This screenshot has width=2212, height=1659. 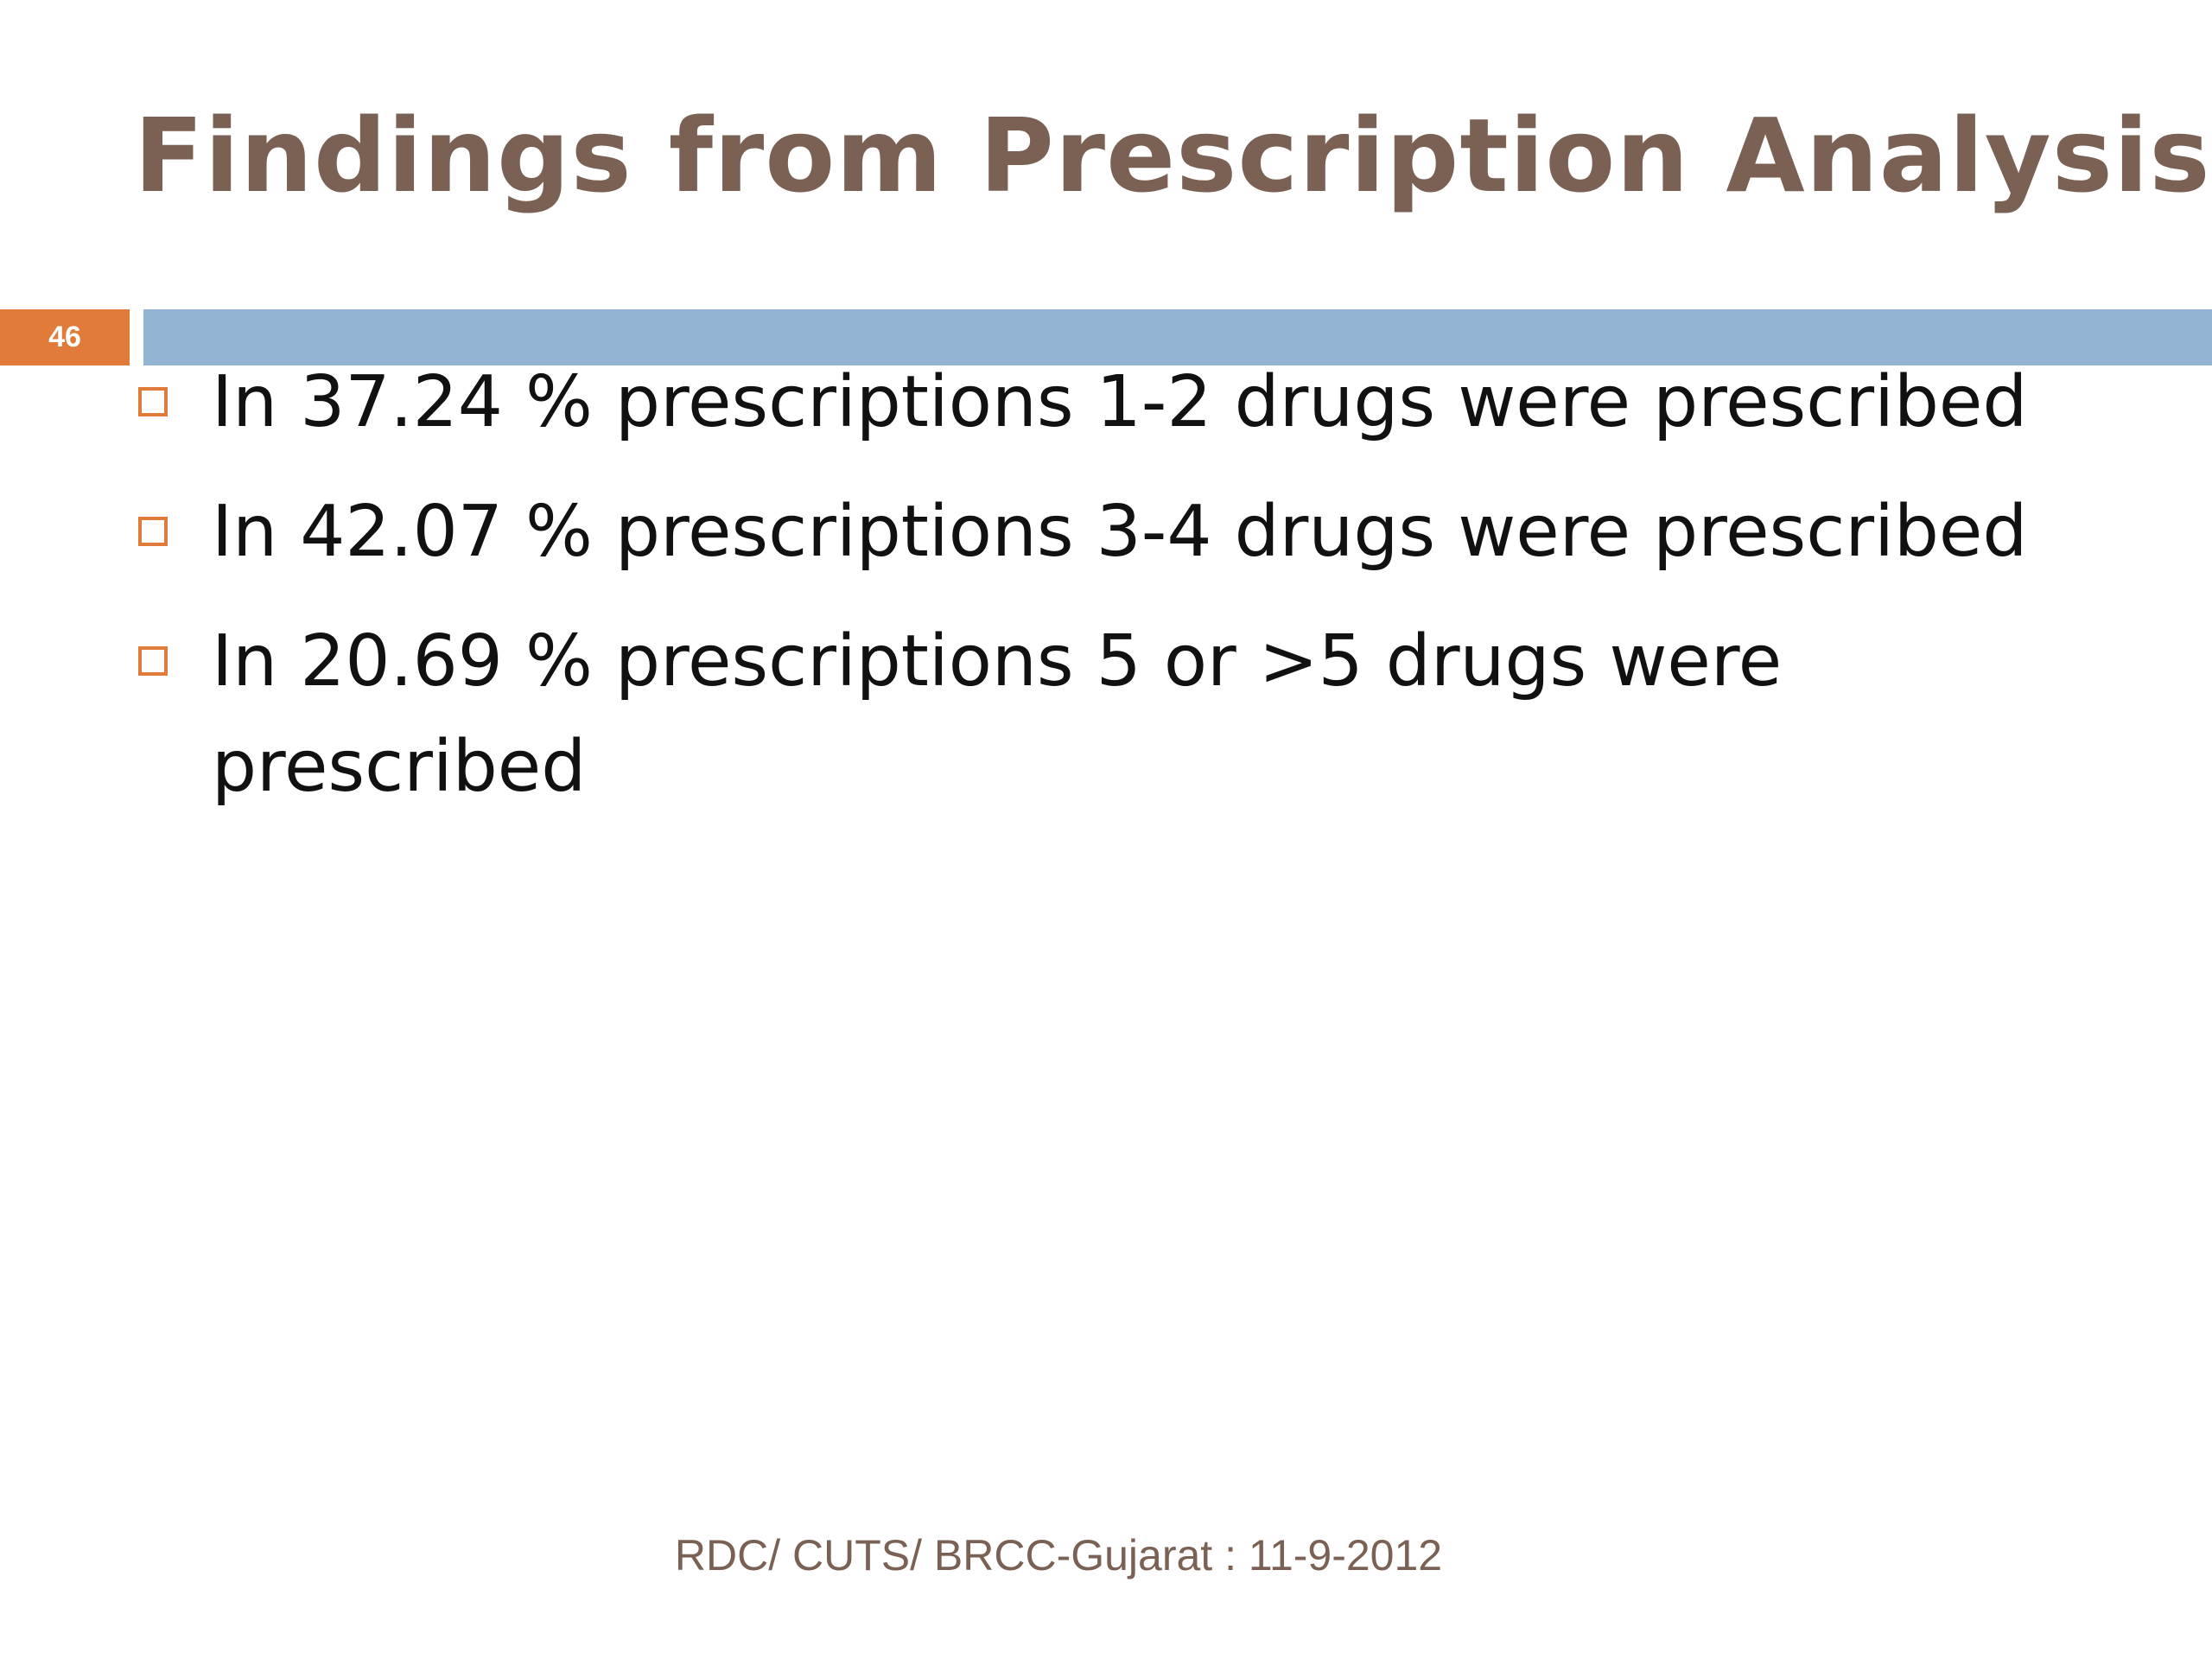 I want to click on slide-number-badge: 46, so click(x=65, y=337).